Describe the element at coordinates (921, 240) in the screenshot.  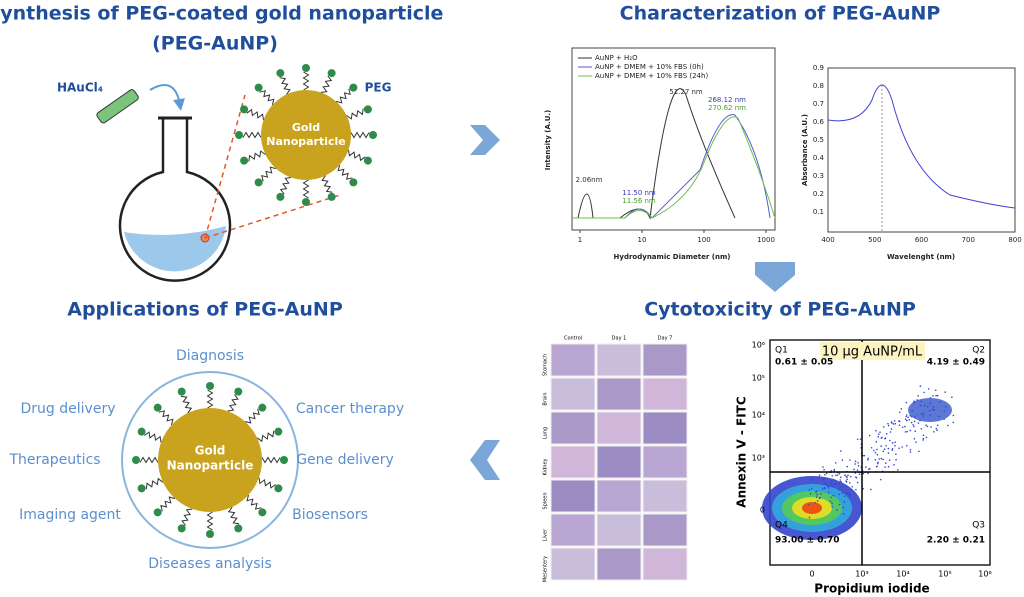
I see `x-tick-label: 600` at that location.